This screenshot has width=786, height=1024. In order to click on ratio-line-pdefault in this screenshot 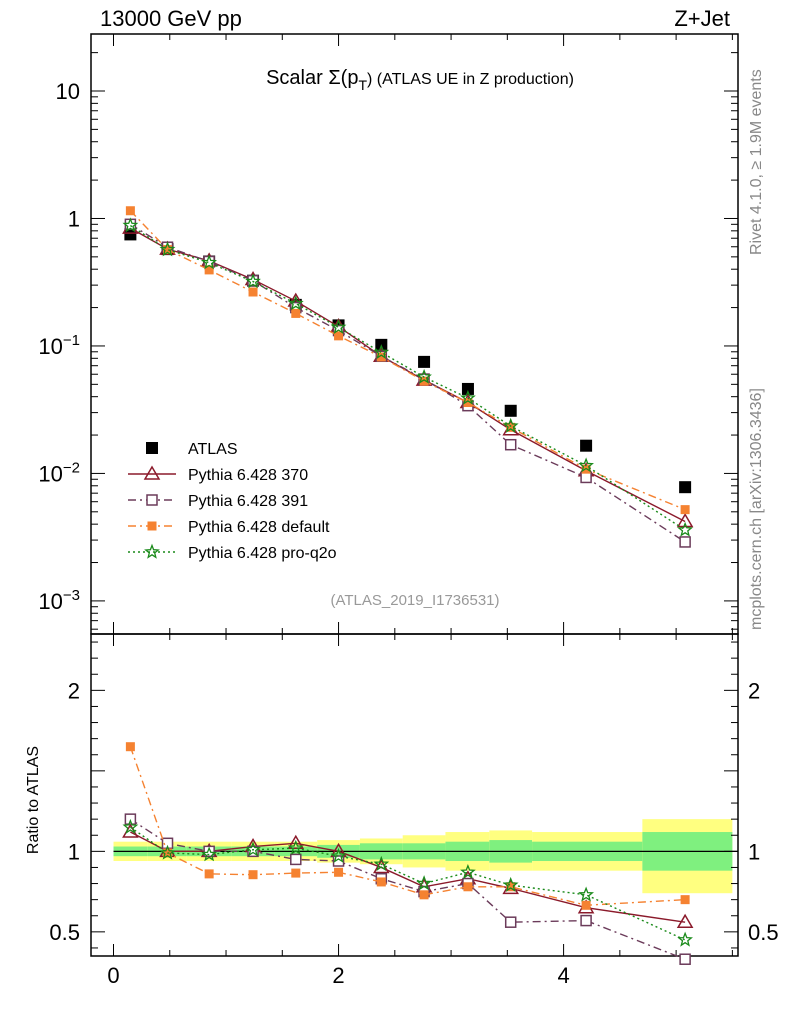, I will do `click(407, 826)`.